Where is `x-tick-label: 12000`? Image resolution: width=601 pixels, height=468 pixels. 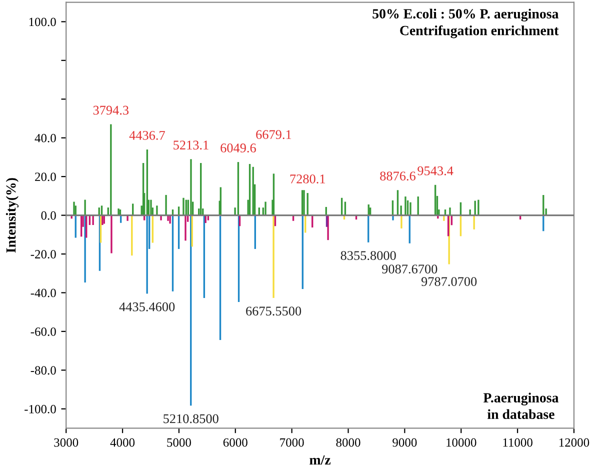 x-tick-label: 12000 is located at coordinates (574, 442).